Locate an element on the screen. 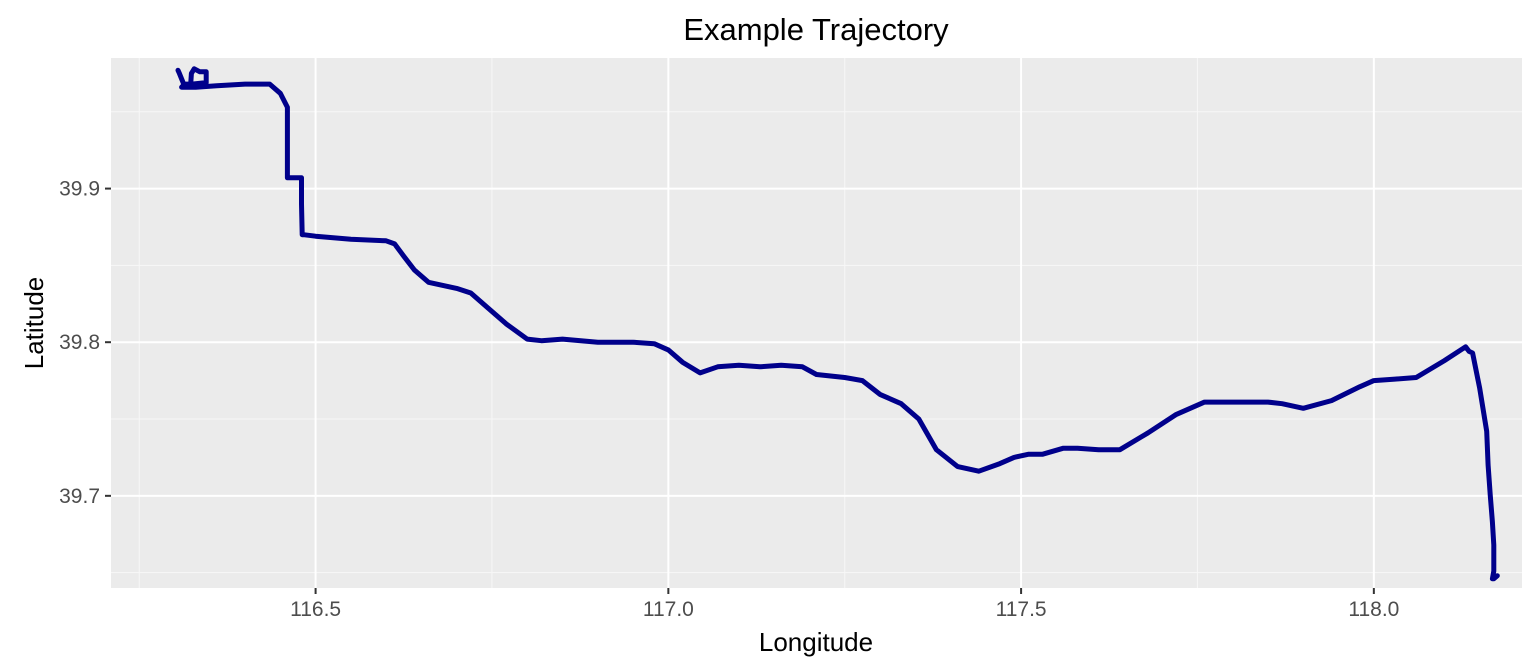 This screenshot has width=1536, height=672. x-tick-label: 116.5 is located at coordinates (315, 609).